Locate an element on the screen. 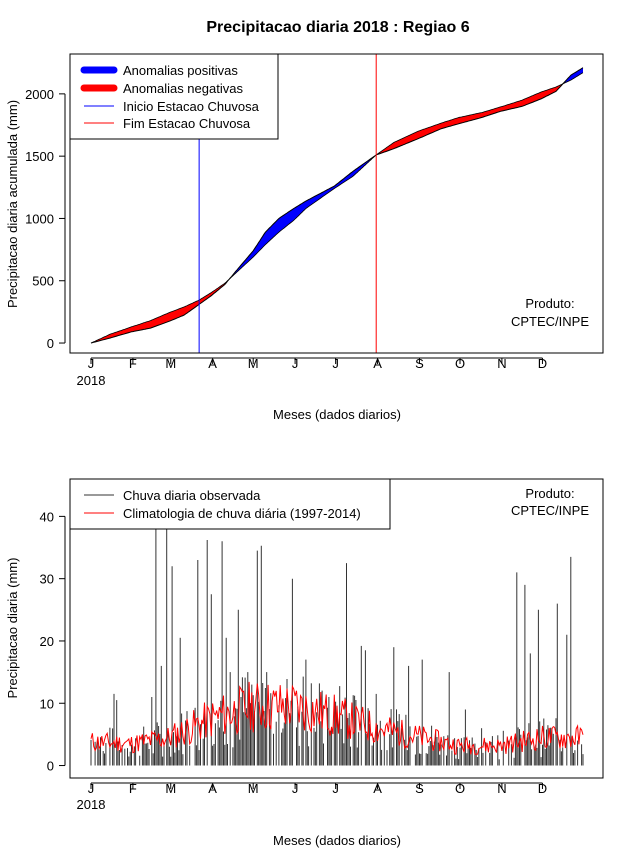  y-tick-label-bottom-4: 40 is located at coordinates (47, 516).